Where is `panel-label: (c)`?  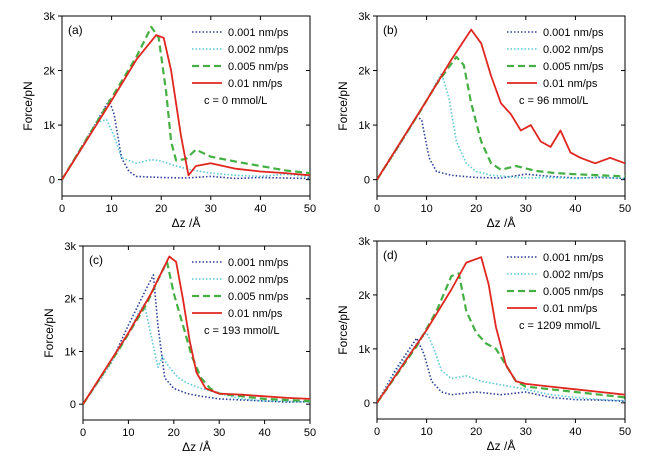
panel-label: (c) is located at coordinates (96, 260).